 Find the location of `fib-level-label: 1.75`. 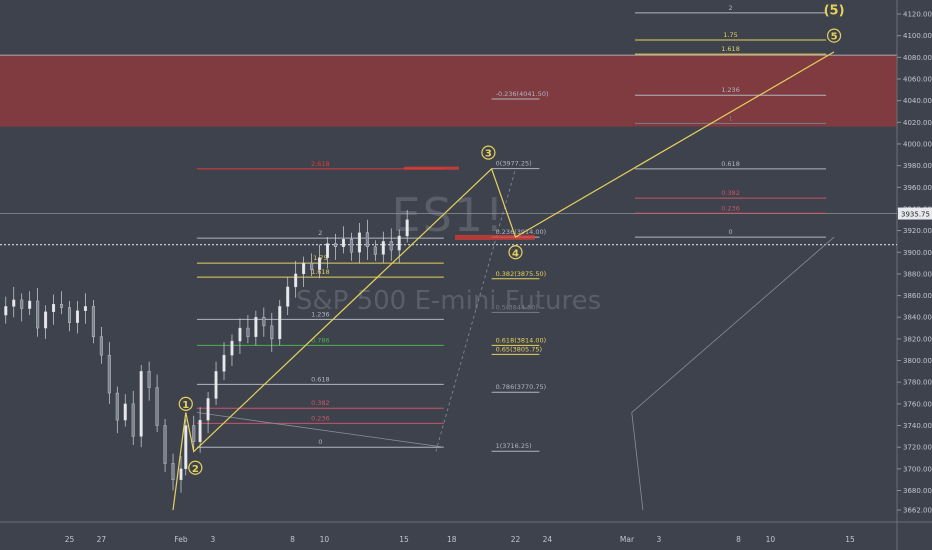

fib-level-label: 1.75 is located at coordinates (730, 35).